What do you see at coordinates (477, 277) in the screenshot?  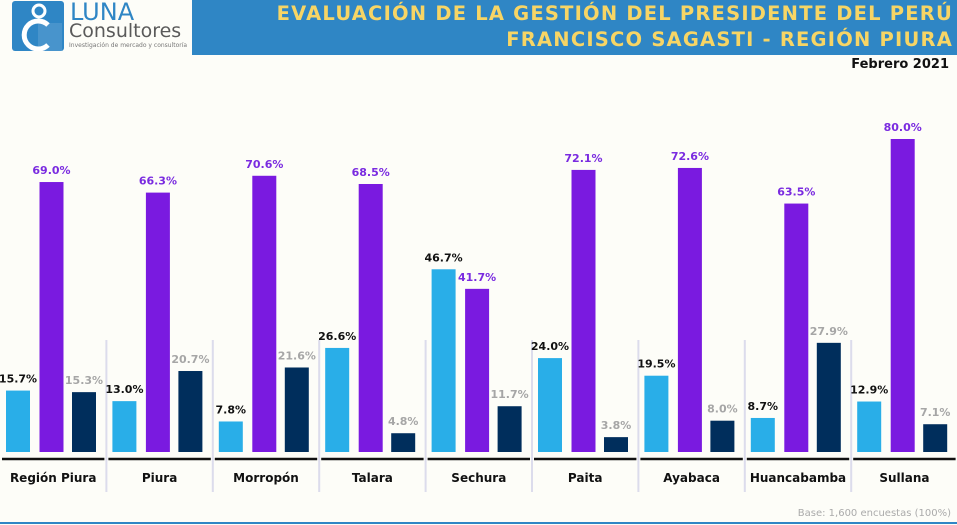 I see `data-label: 41.7%` at bounding box center [477, 277].